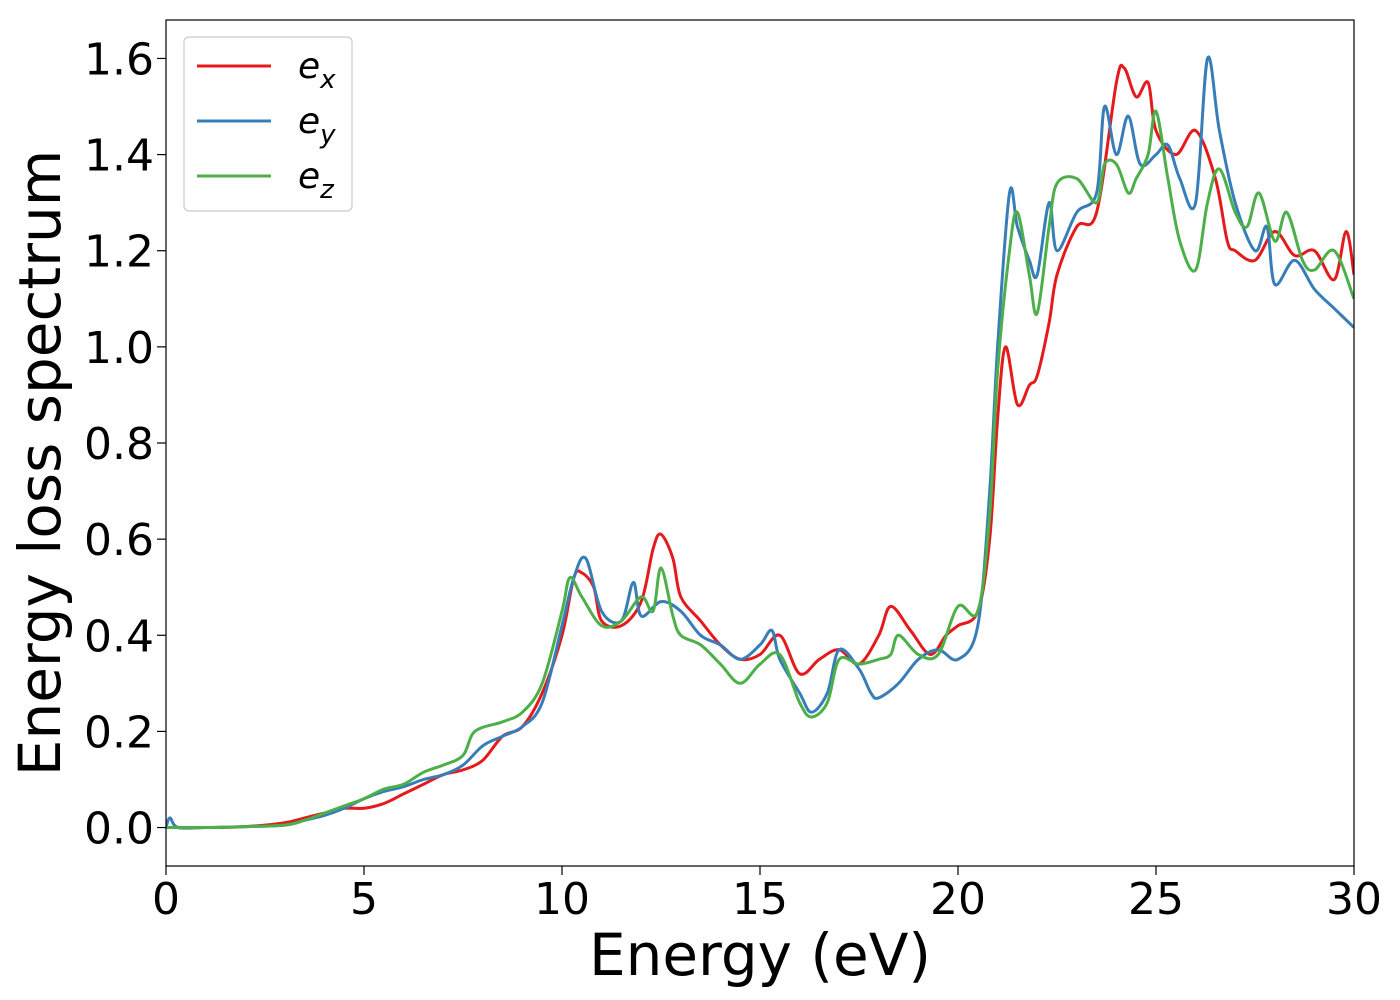 The image size is (1400, 1000). I want to click on x-tick-label: 0, so click(166, 899).